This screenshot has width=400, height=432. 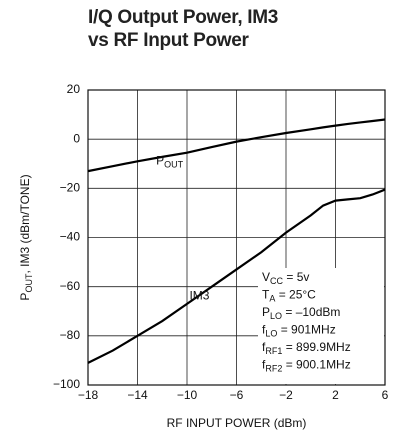 I want to click on y-tick-label: −60, so click(x=70, y=286).